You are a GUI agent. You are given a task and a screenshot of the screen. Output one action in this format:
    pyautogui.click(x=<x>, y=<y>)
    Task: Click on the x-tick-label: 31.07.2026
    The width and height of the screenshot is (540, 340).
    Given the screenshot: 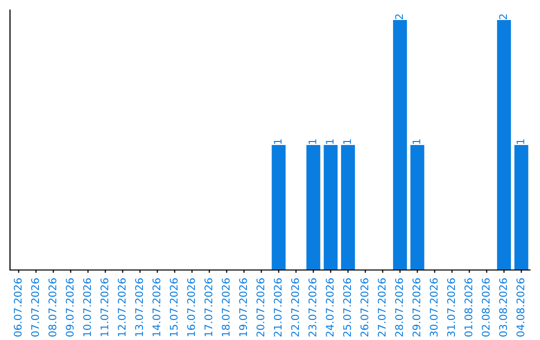 What is the action you would take?
    pyautogui.click(x=451, y=307)
    